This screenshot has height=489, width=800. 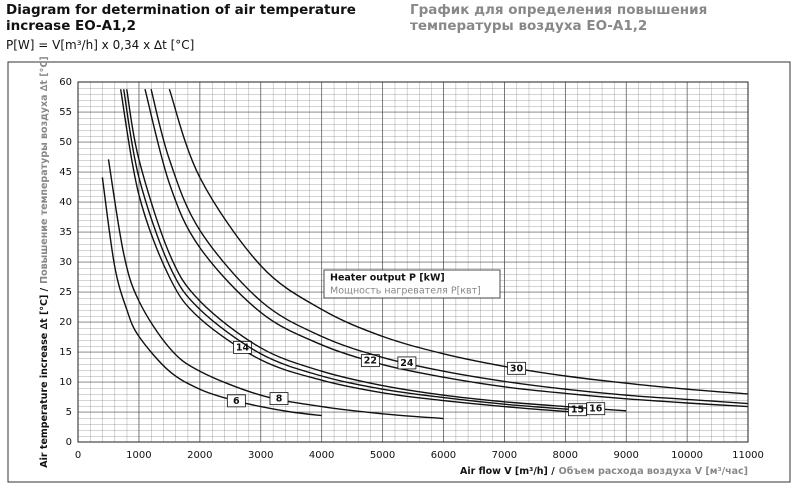 I want to click on y-tick-label: 40, so click(x=65, y=202).